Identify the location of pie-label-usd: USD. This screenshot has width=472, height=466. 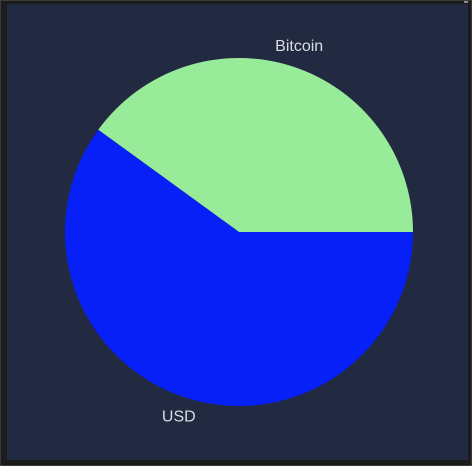
(179, 417).